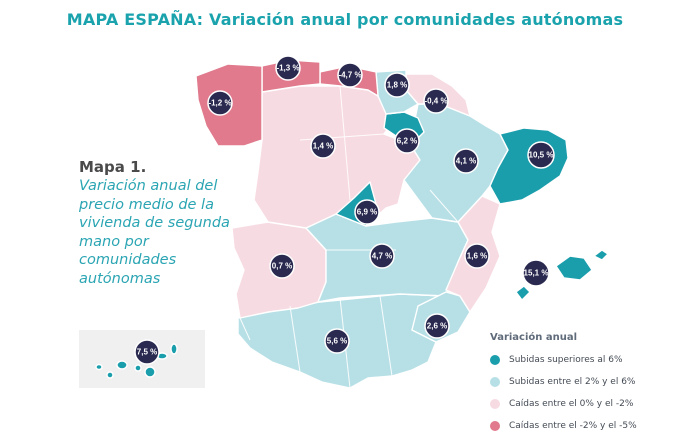 This screenshot has height=441, width=690. What do you see at coordinates (534, 337) in the screenshot?
I see `legend-title: Variación anual` at bounding box center [534, 337].